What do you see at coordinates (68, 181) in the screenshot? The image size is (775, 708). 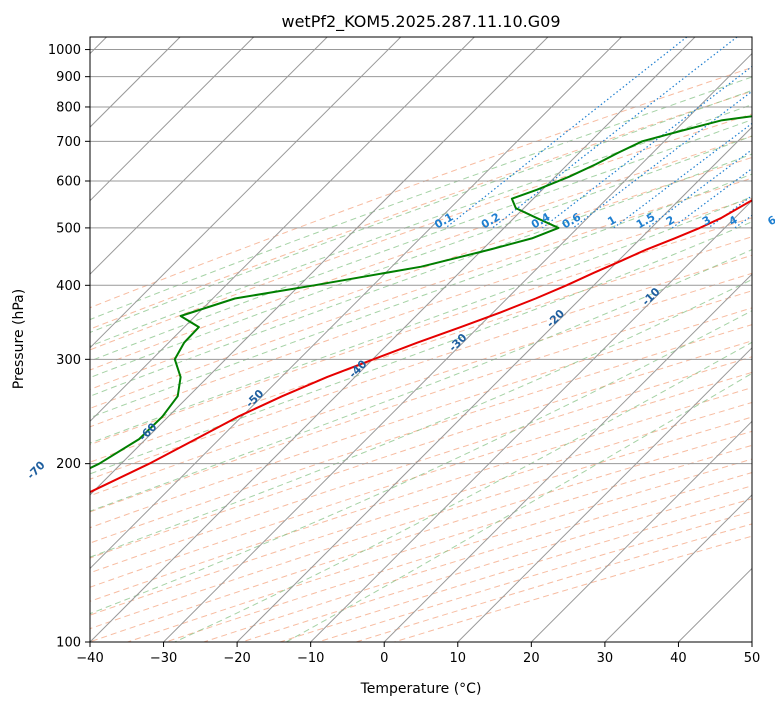 I see `y-tick-label: 600` at bounding box center [68, 181].